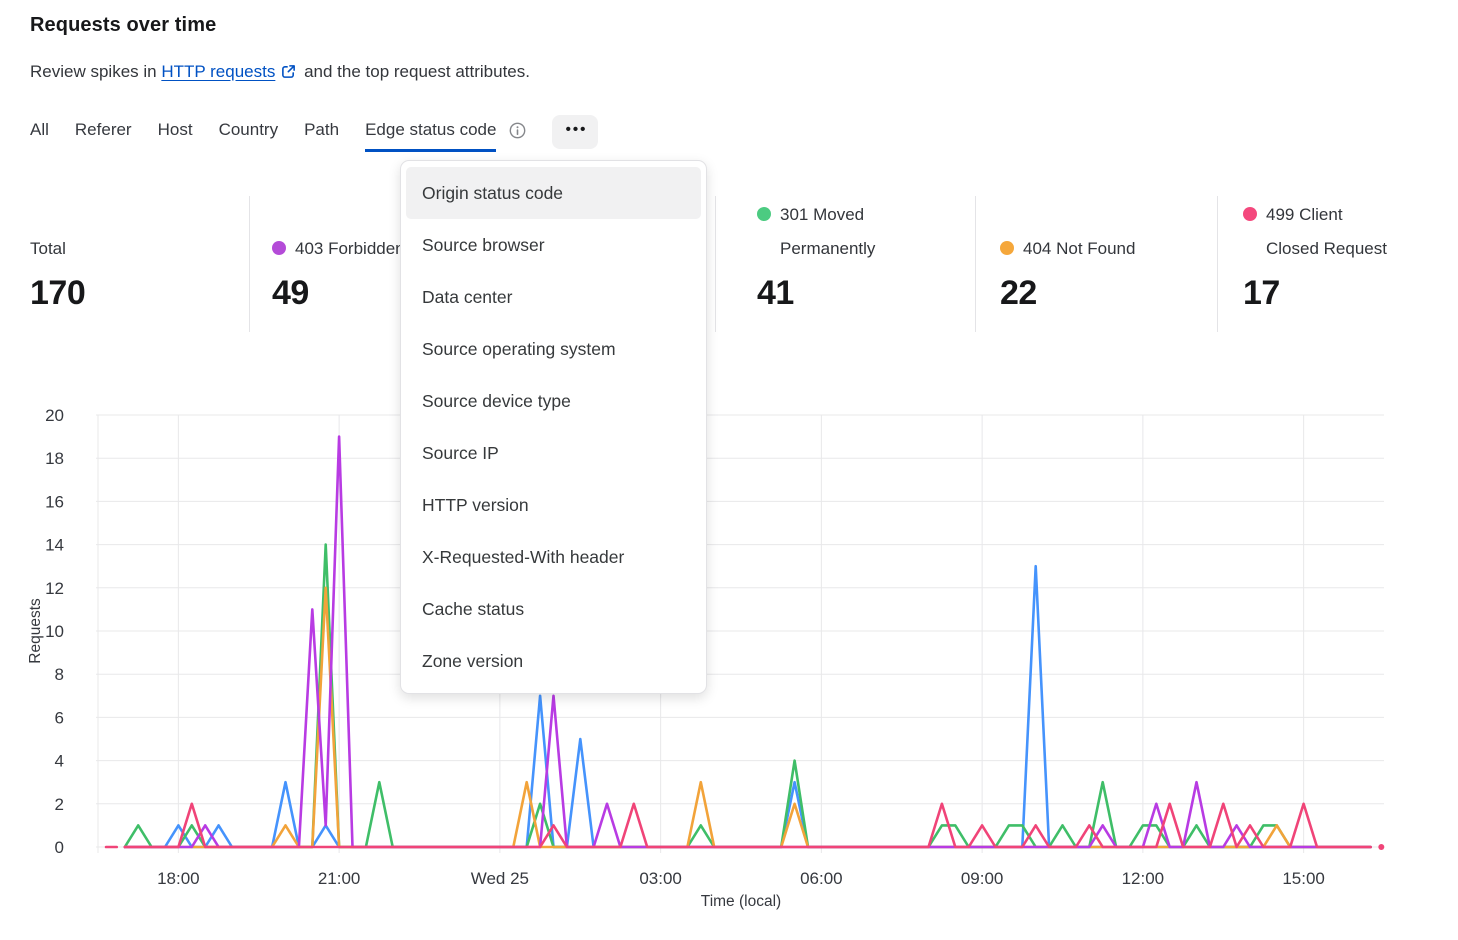  What do you see at coordinates (93, 71) in the screenshot?
I see `subtitle-prefix: Review spikes in` at bounding box center [93, 71].